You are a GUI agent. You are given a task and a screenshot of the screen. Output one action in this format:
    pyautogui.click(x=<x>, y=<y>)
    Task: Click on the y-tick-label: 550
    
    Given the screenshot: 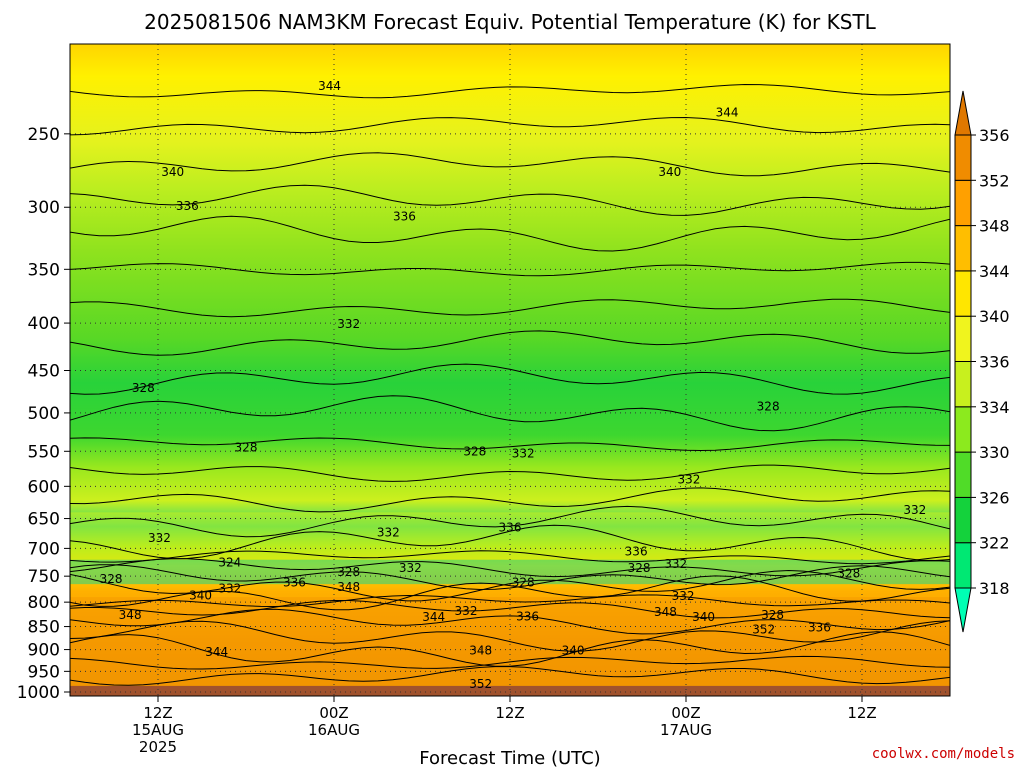 What is the action you would take?
    pyautogui.click(x=44, y=452)
    